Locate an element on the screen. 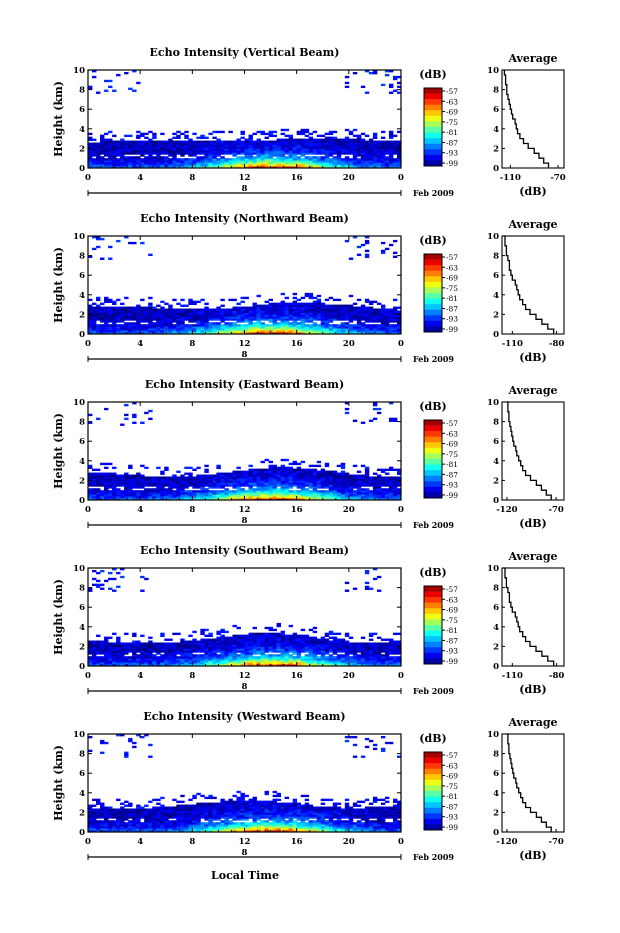  profile-y-tick-label: 6 is located at coordinates (496, 442).